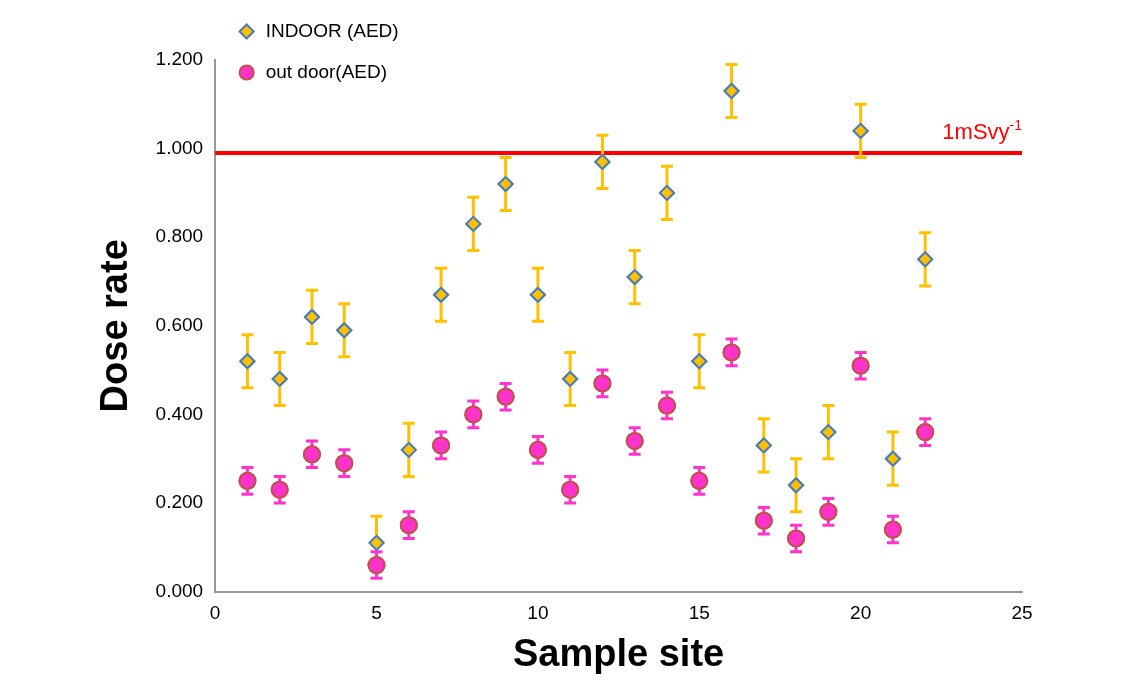 This screenshot has width=1142, height=692. I want to click on x-tick-label: 10, so click(538, 613).